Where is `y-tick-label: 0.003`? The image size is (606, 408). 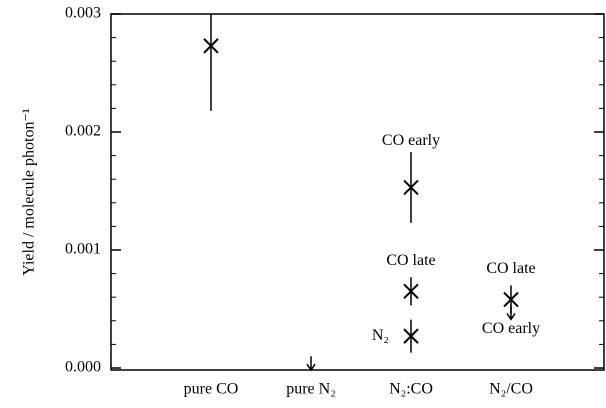
y-tick-label: 0.003 is located at coordinates (83, 13).